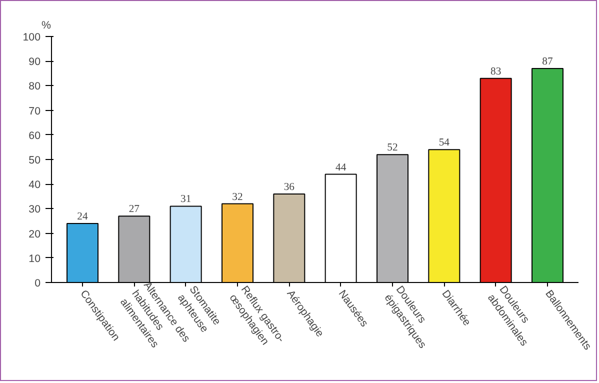  I want to click on y-tick-label: 0, so click(37, 284).